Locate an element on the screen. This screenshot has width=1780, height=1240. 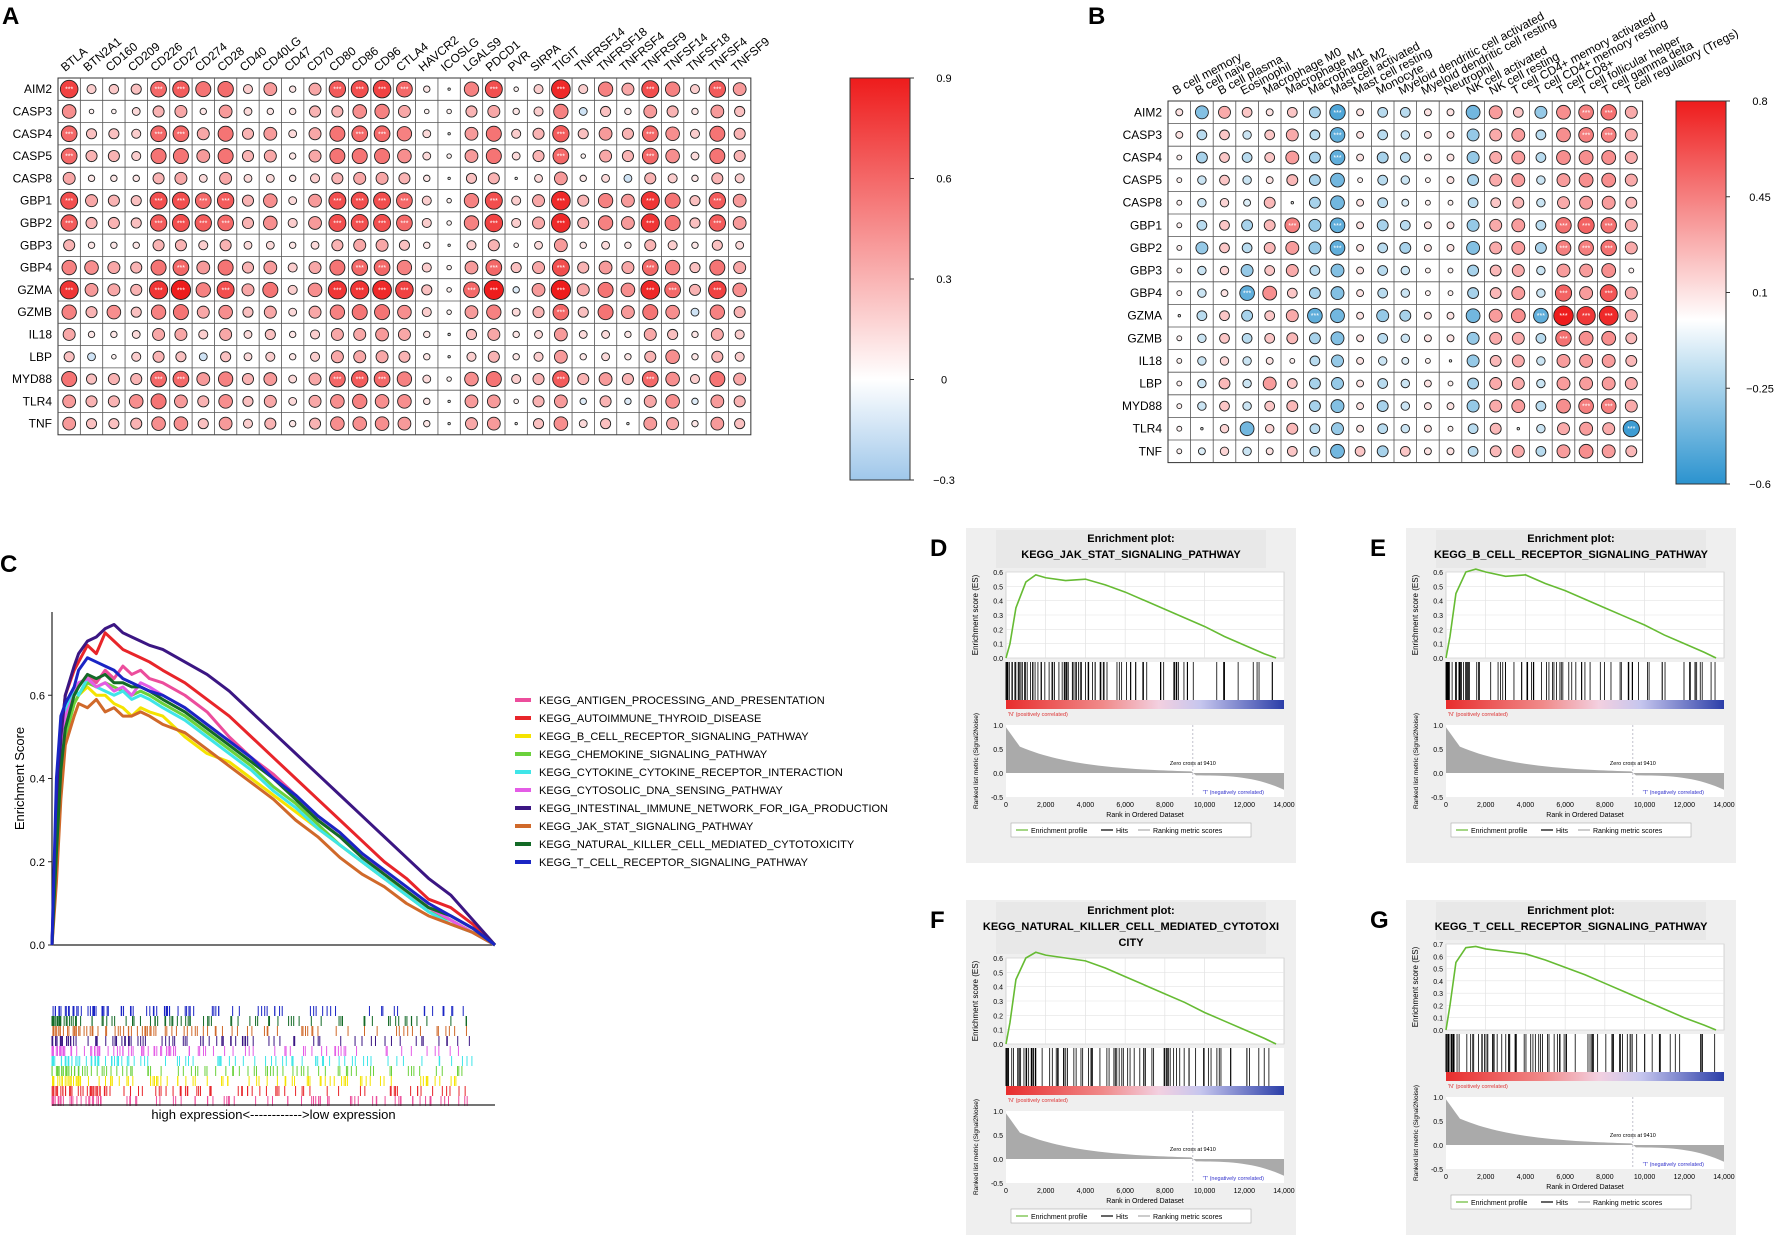
row-label: CASP5 is located at coordinates (33, 156).